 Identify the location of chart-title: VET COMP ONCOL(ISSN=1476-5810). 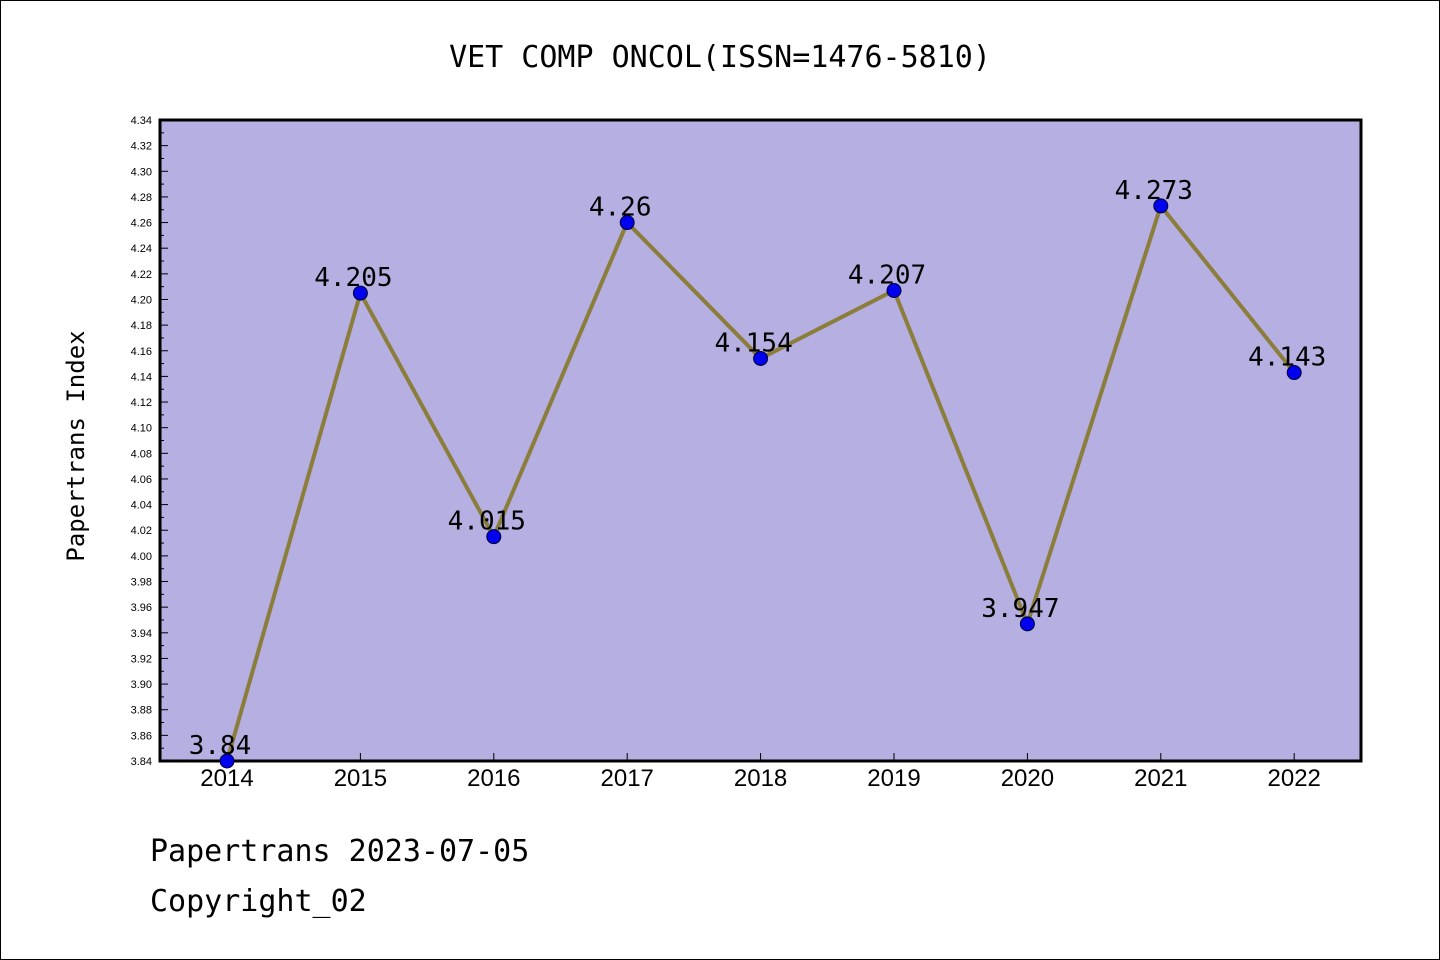
(720, 57).